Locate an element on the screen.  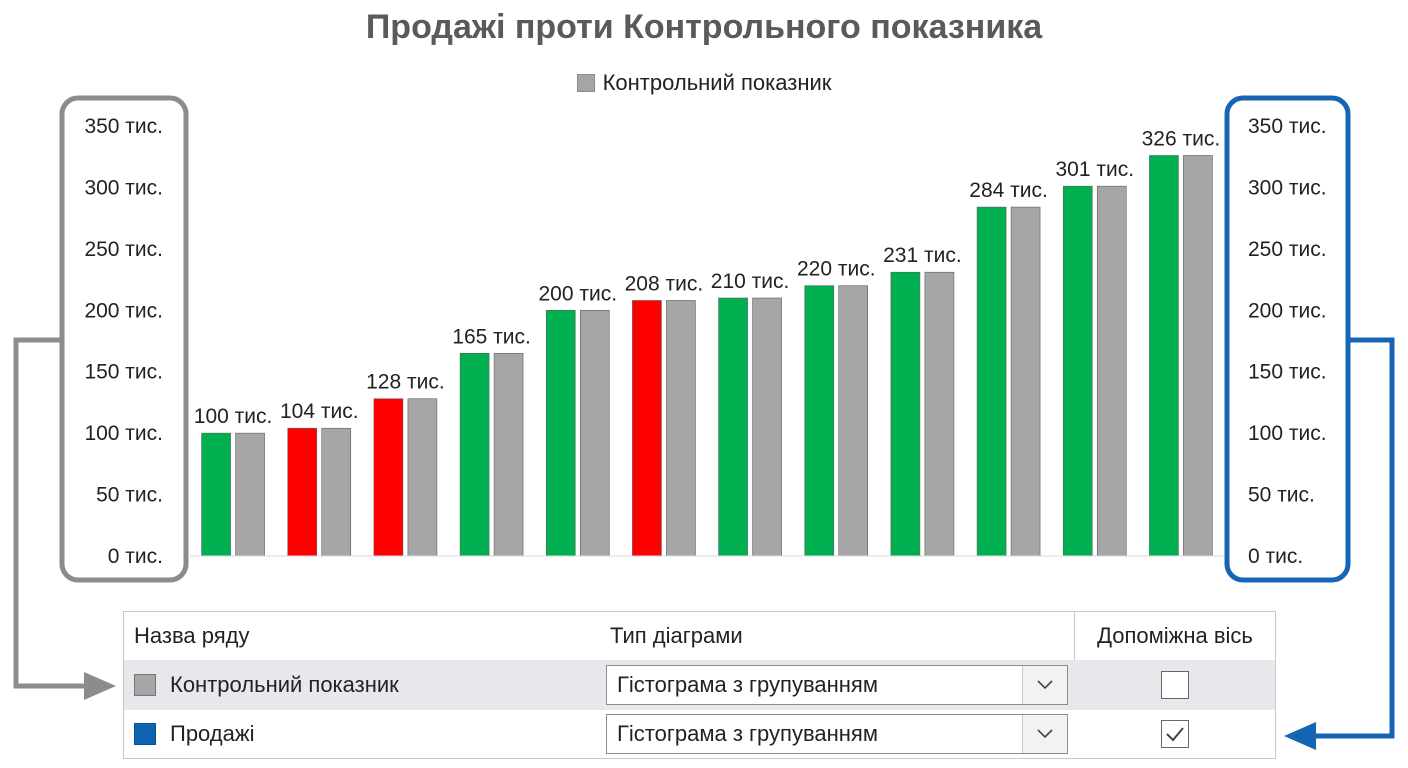
legend-swatch-benchmark is located at coordinates (585, 83).